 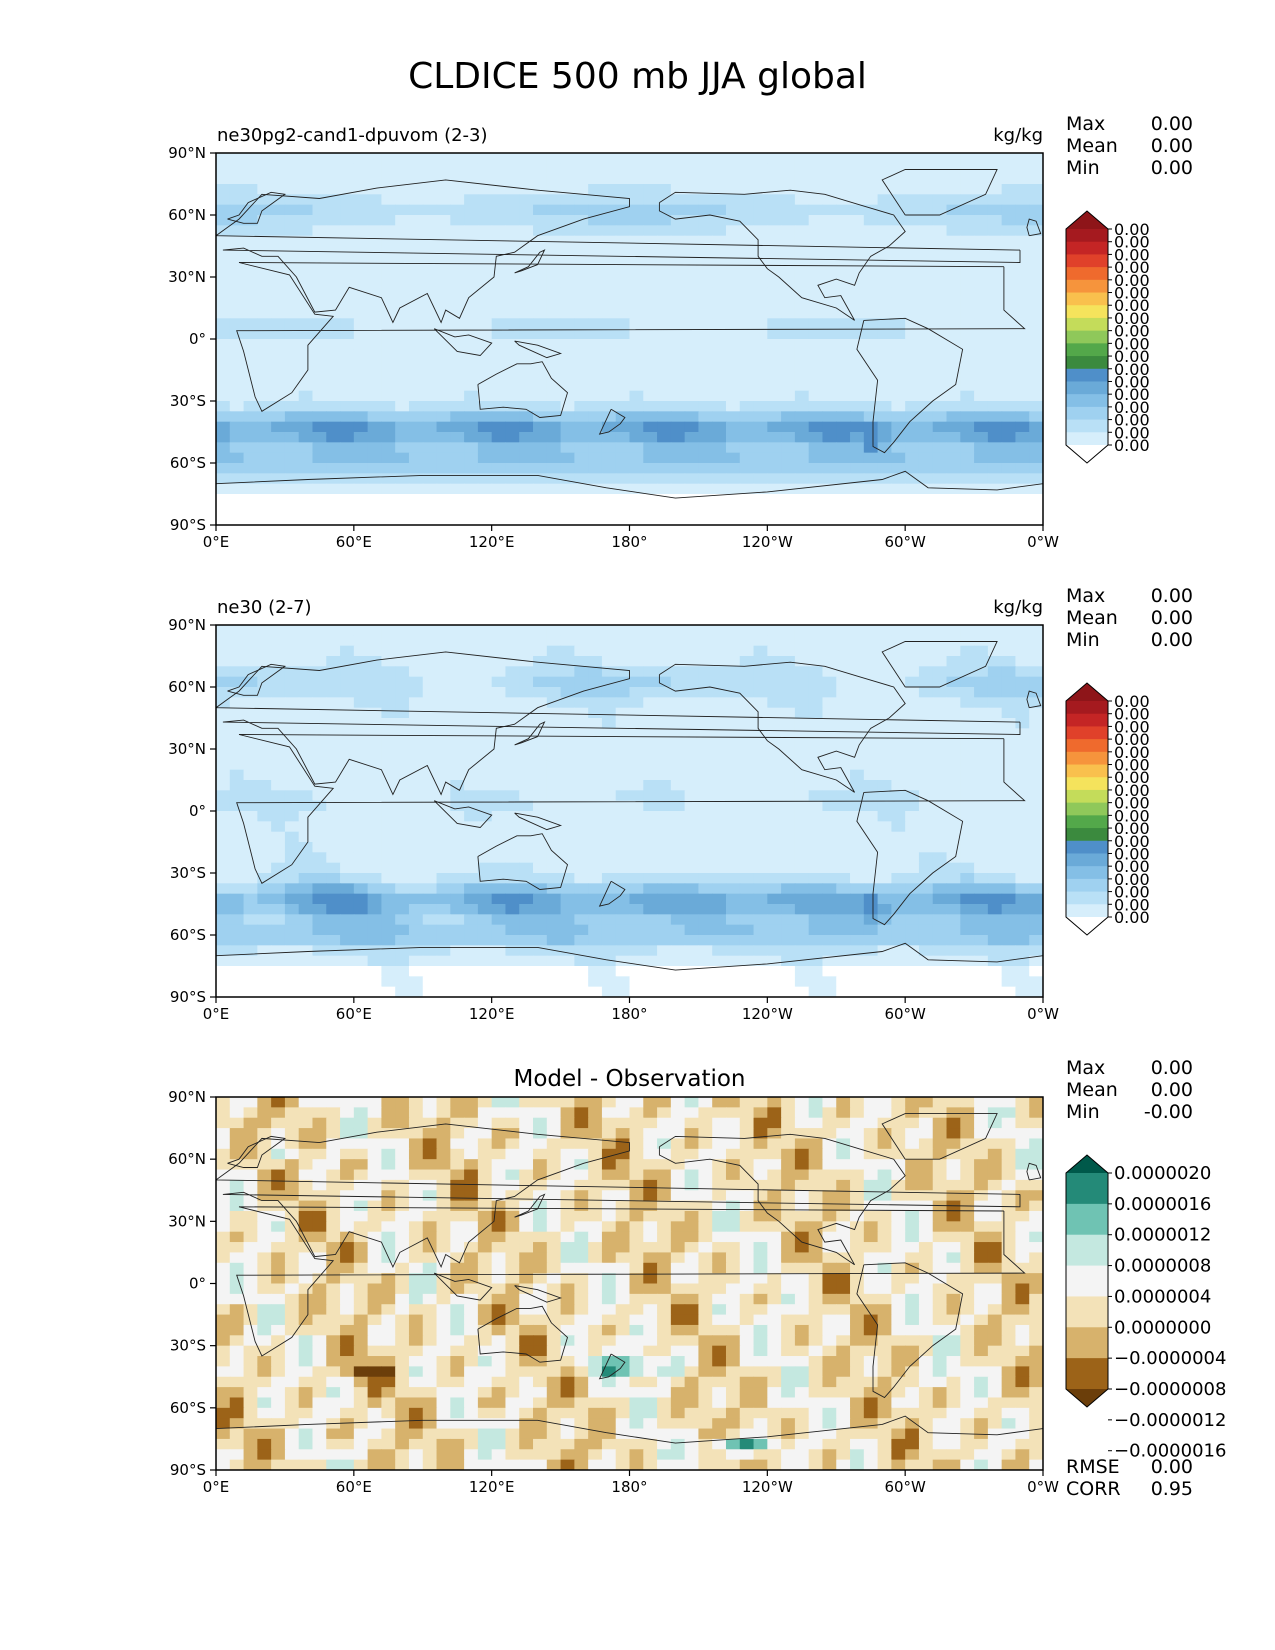 What do you see at coordinates (1132, 879) in the screenshot?
I see `colorbar-tick-label: 0.00` at bounding box center [1132, 879].